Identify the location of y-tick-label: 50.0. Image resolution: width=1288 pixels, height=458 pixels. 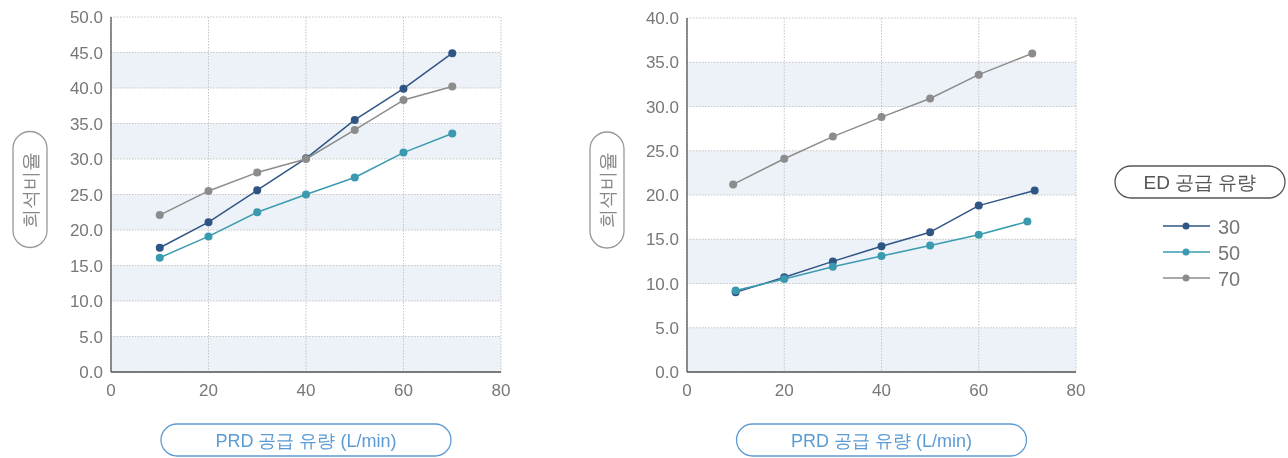
(86, 17).